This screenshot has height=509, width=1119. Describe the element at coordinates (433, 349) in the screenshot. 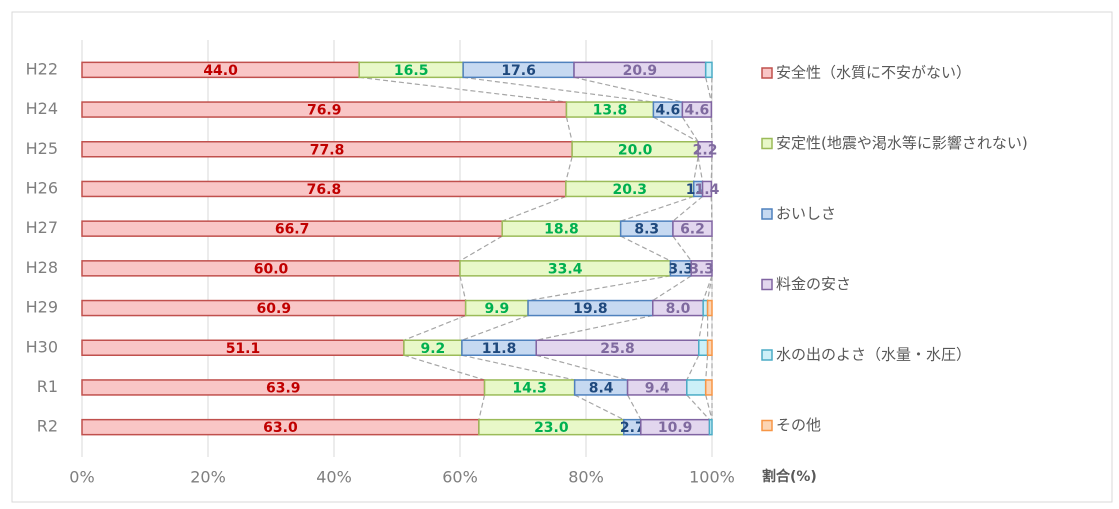

I see `data-label: 9.2` at that location.